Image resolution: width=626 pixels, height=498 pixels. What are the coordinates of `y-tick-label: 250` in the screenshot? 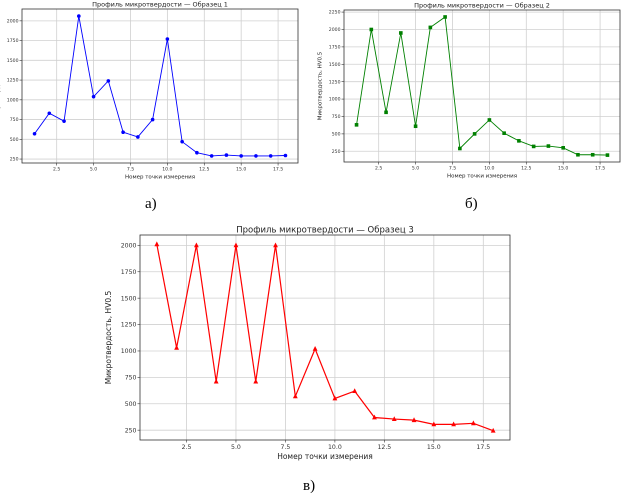 It's located at (336, 152).